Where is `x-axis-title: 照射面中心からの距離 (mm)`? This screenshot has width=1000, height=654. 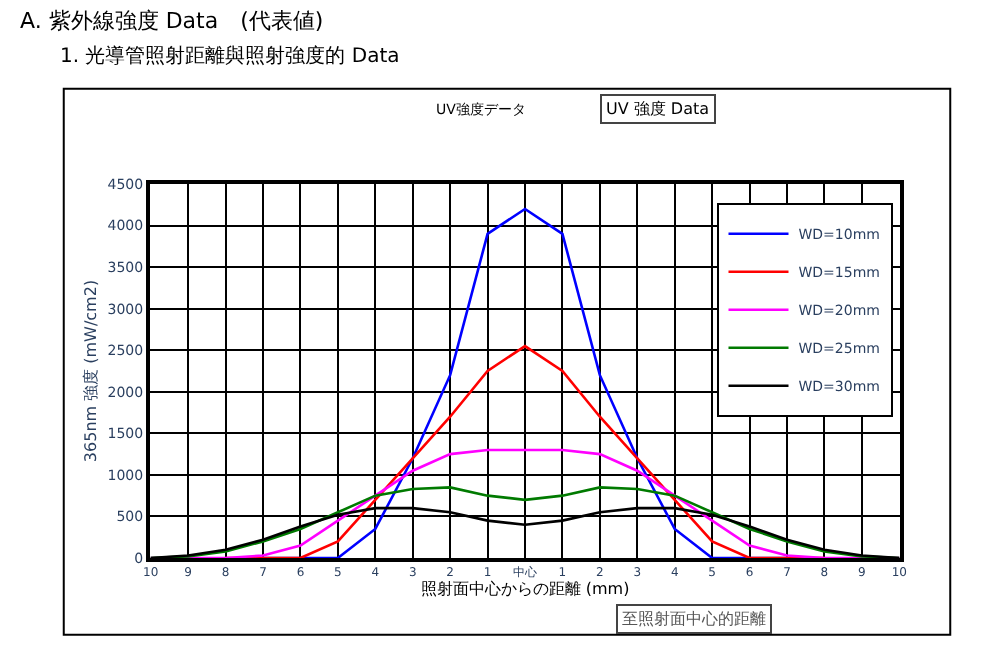
x-axis-title: 照射面中心からの距離 (mm) is located at coordinates (525, 589).